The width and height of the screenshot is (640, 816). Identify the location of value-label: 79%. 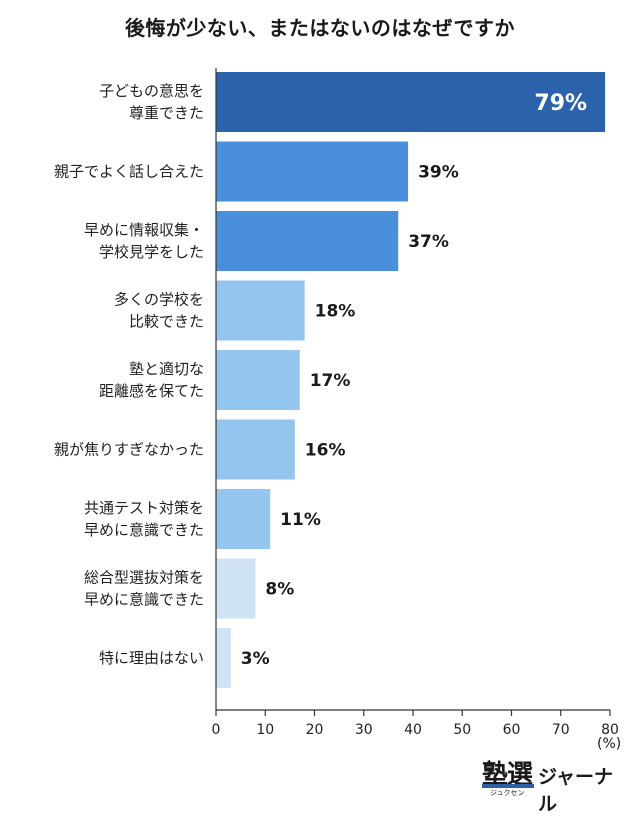
(560, 103).